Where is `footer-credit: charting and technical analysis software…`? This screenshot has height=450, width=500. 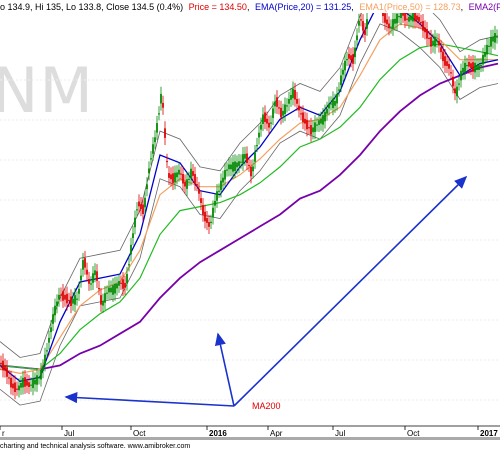 footer-credit: charting and technical analysis software… is located at coordinates (95, 446).